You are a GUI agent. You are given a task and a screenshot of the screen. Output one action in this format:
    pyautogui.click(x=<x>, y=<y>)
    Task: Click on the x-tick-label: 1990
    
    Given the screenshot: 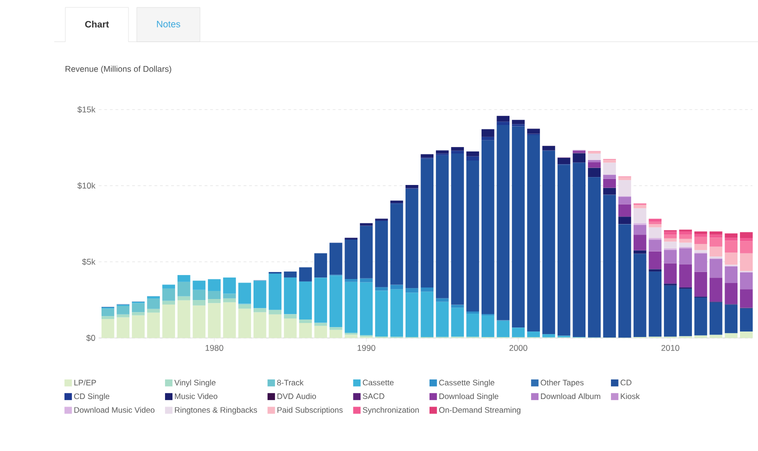 What is the action you would take?
    pyautogui.click(x=367, y=347)
    